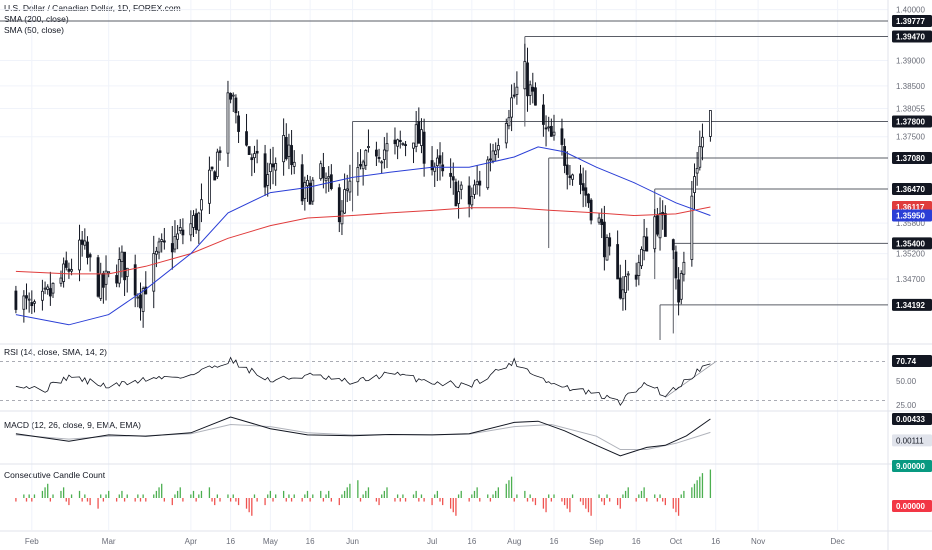 The height and width of the screenshot is (550, 932). What do you see at coordinates (36, 19) in the screenshot?
I see `sma200-legend: SMA (200, close)` at bounding box center [36, 19].